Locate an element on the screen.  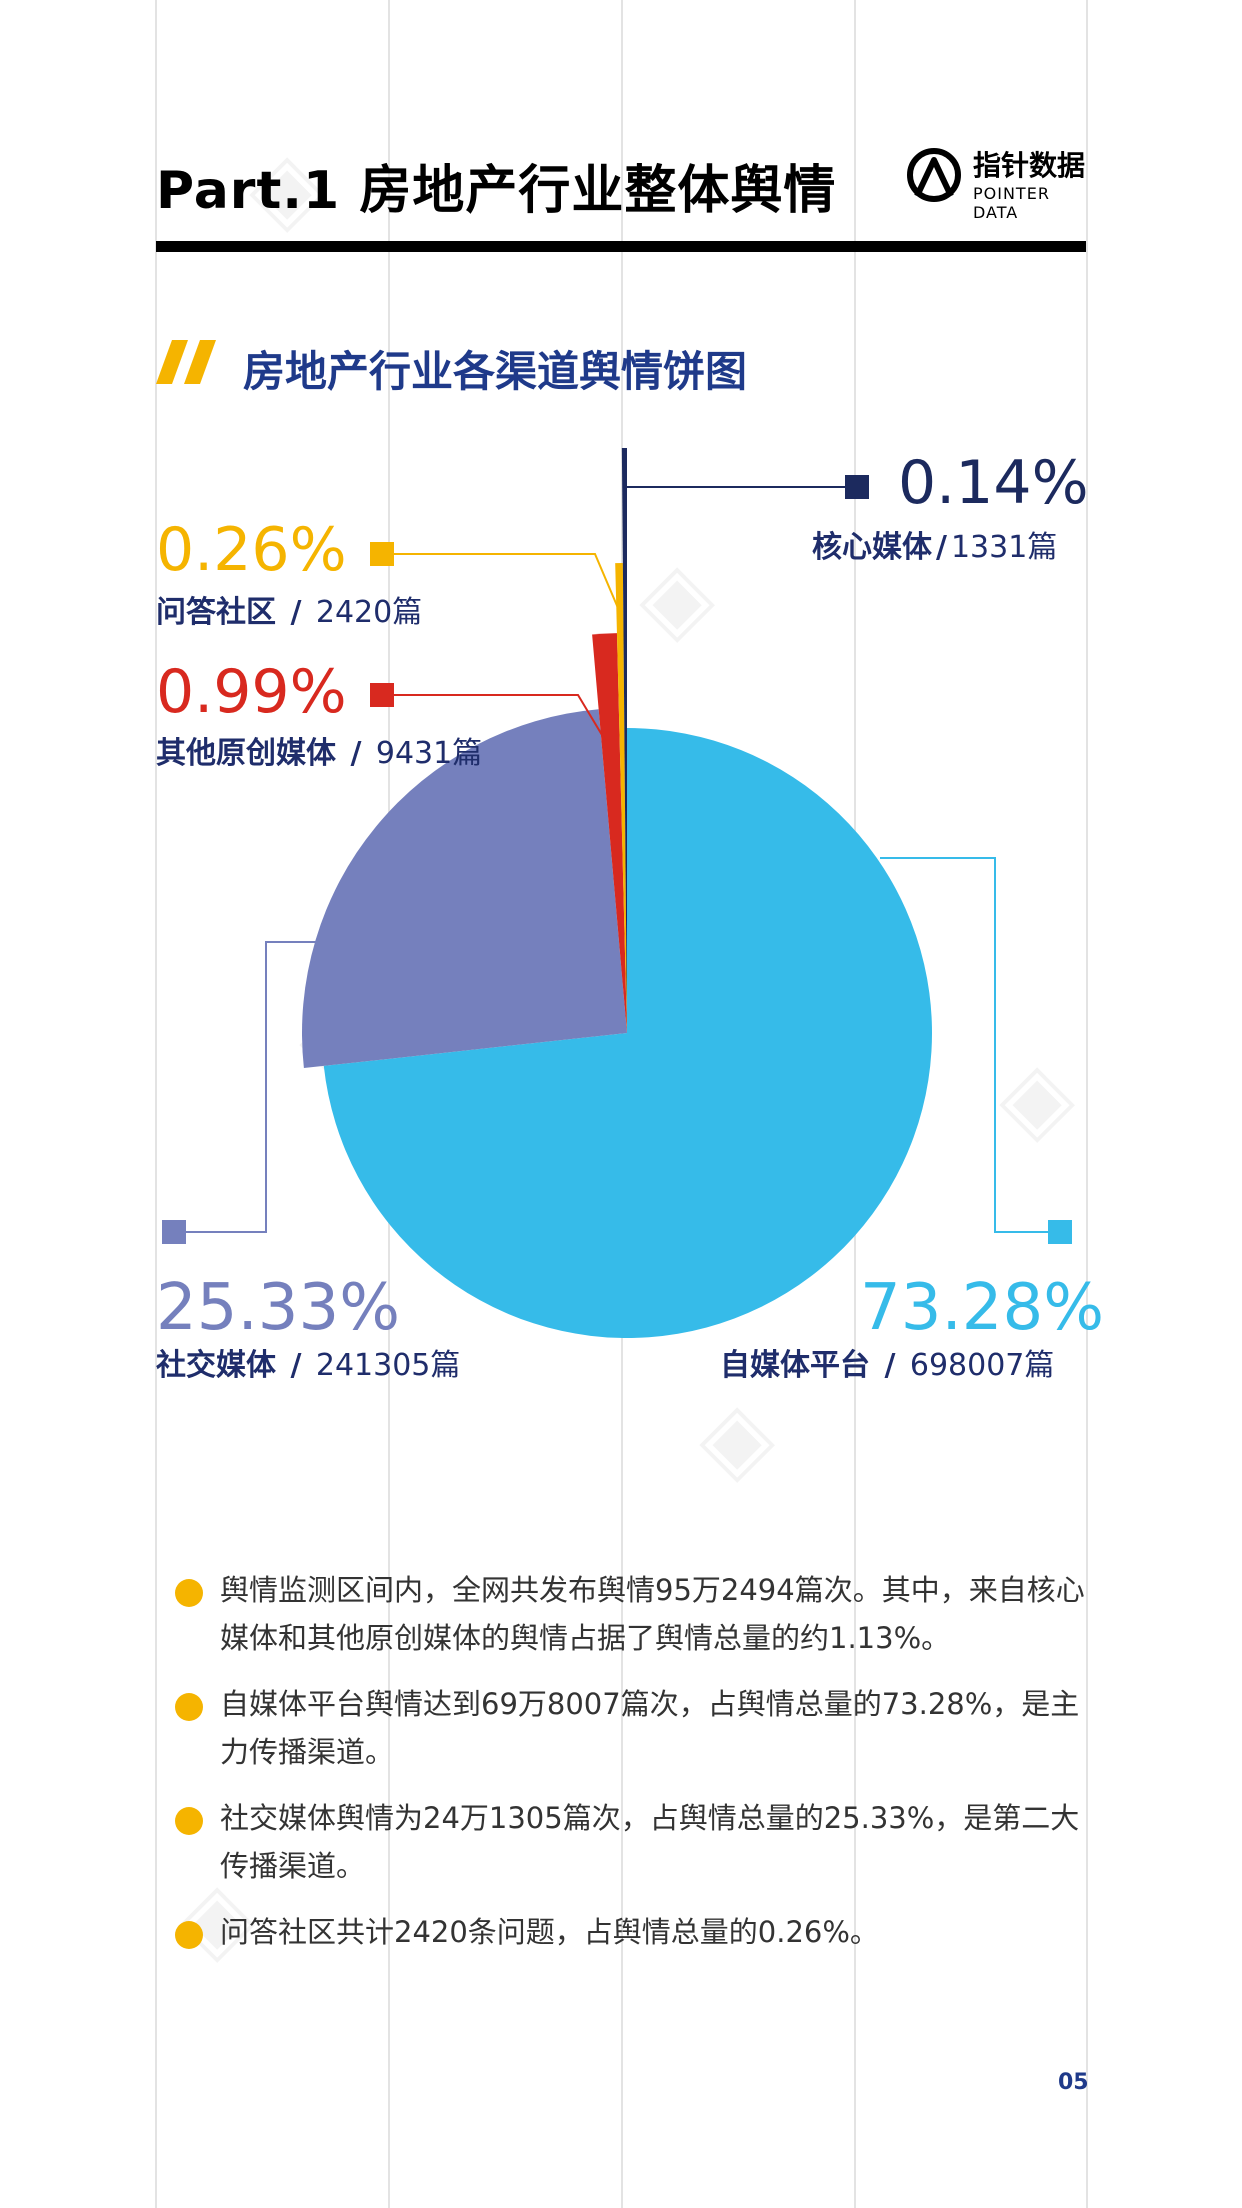
percent-label-other-original: 0.99% is located at coordinates (251, 692).